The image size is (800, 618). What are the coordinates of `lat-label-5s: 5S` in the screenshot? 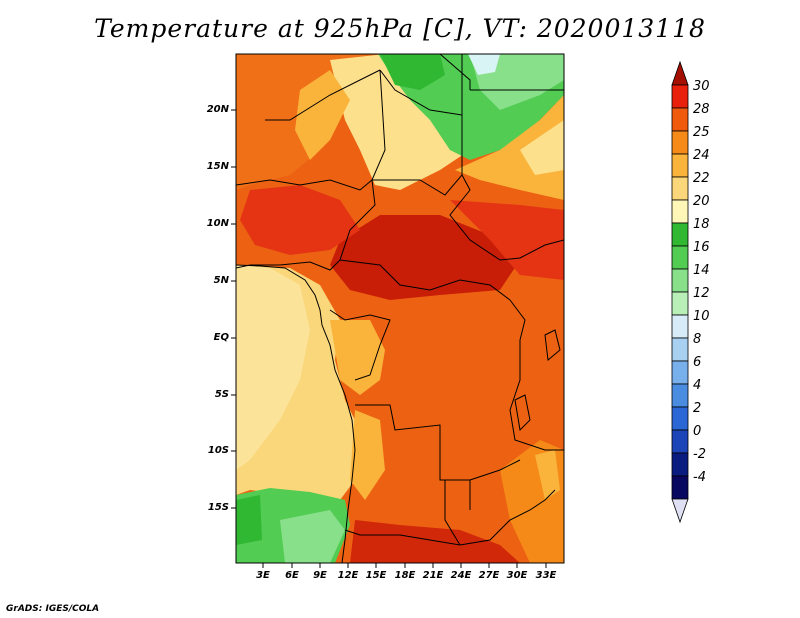 It's located at (221, 394).